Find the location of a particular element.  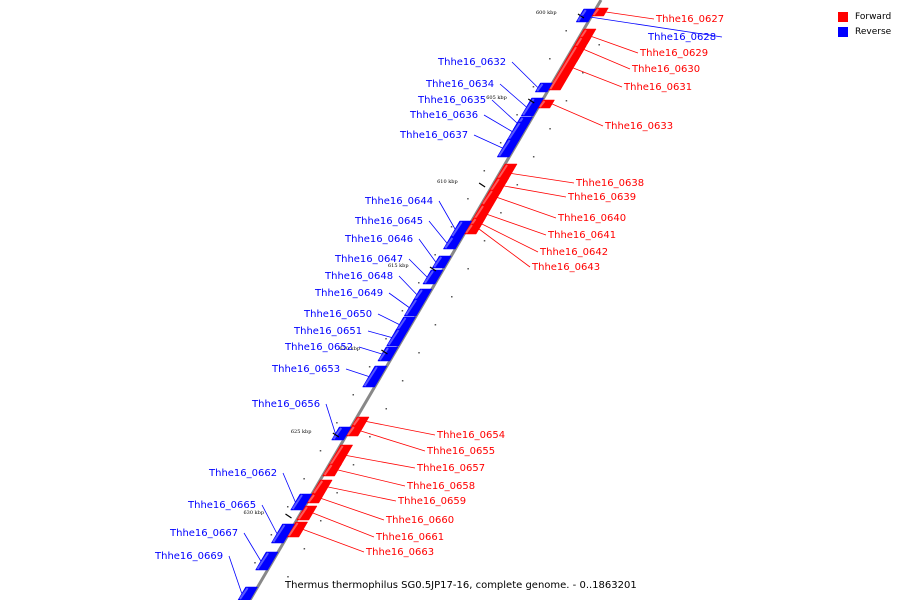

gene-thhe16_0652-shade is located at coordinates (383, 354).